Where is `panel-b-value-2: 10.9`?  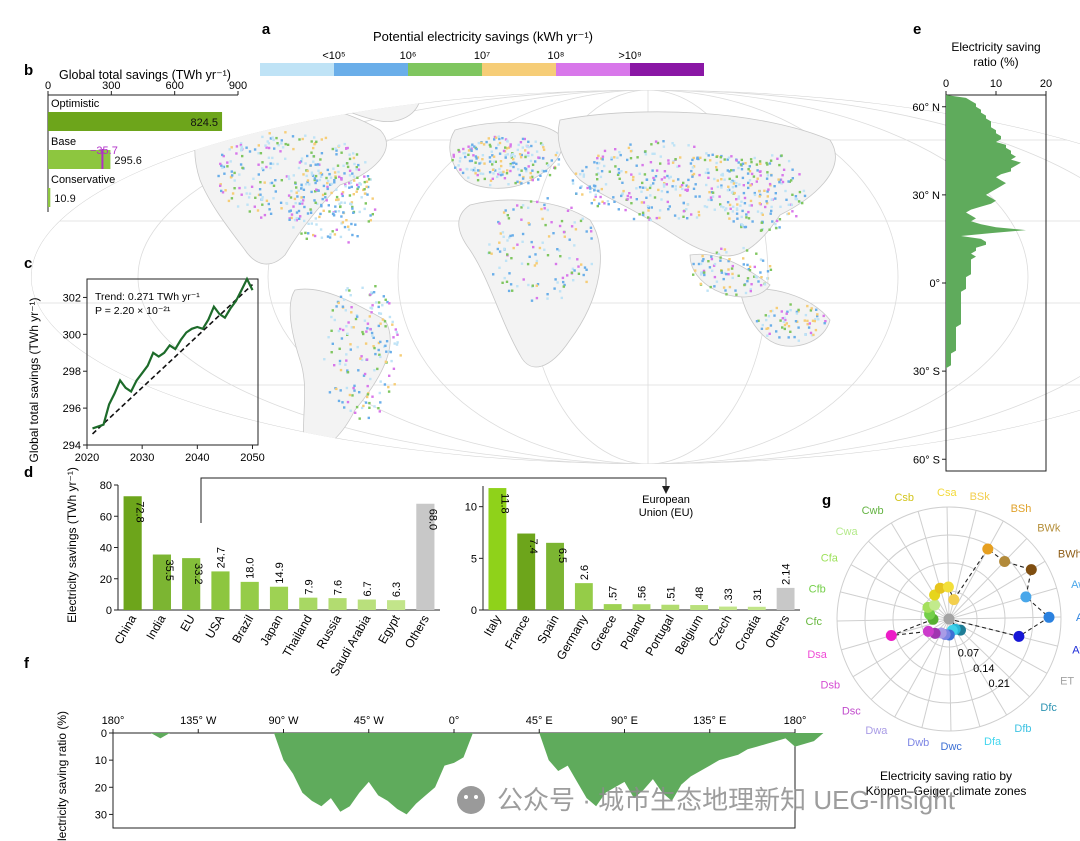 panel-b-value-2: 10.9 is located at coordinates (64, 199).